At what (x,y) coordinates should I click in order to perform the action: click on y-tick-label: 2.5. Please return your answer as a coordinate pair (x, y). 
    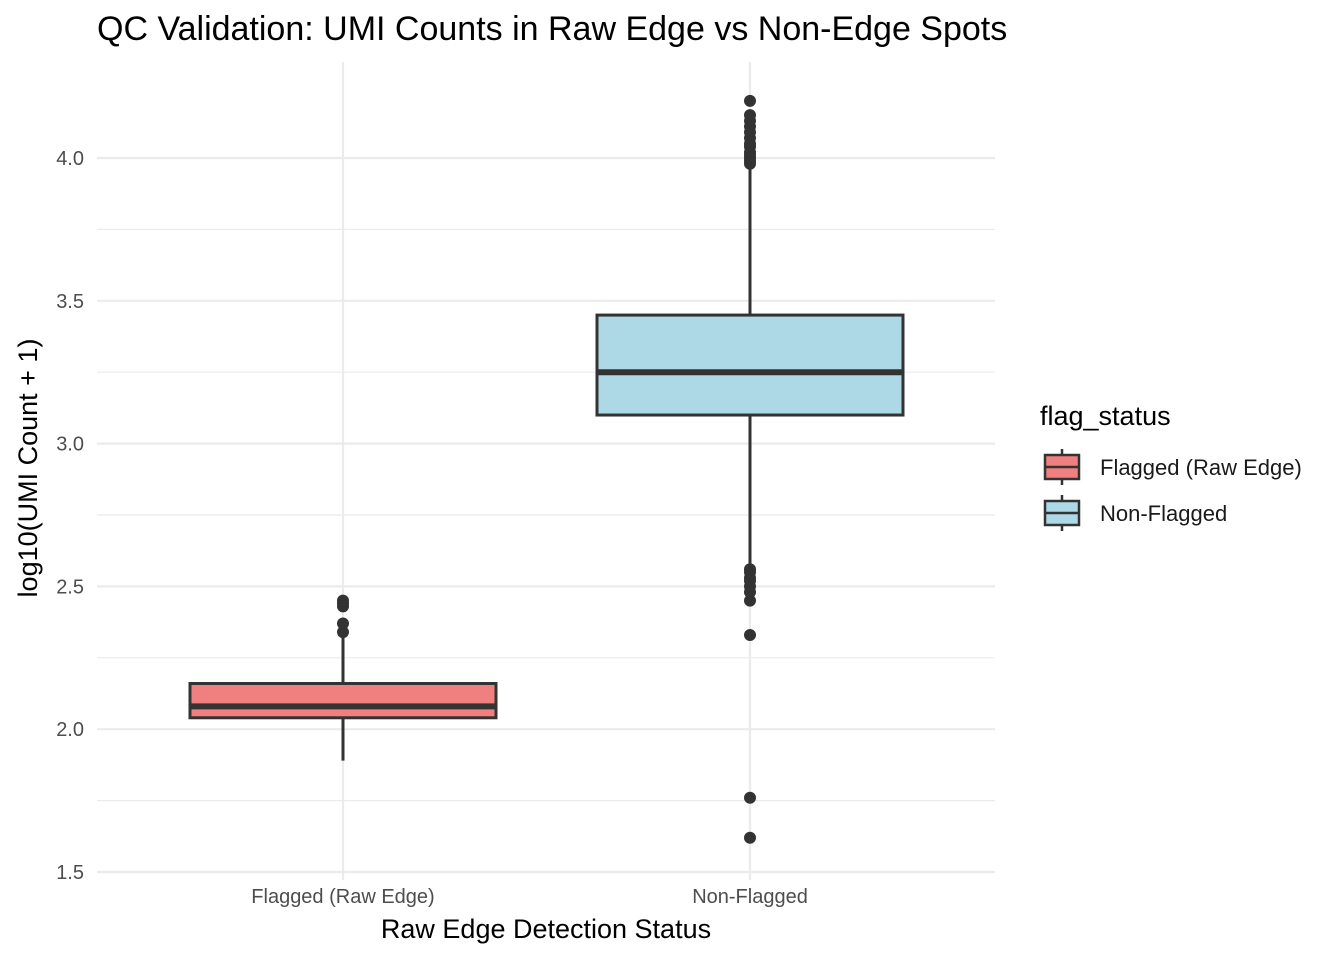
    Looking at the image, I should click on (70, 587).